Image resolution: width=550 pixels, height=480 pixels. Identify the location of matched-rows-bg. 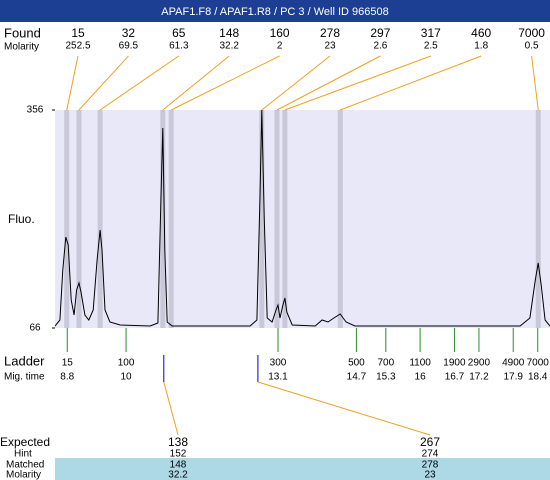
(302, 469).